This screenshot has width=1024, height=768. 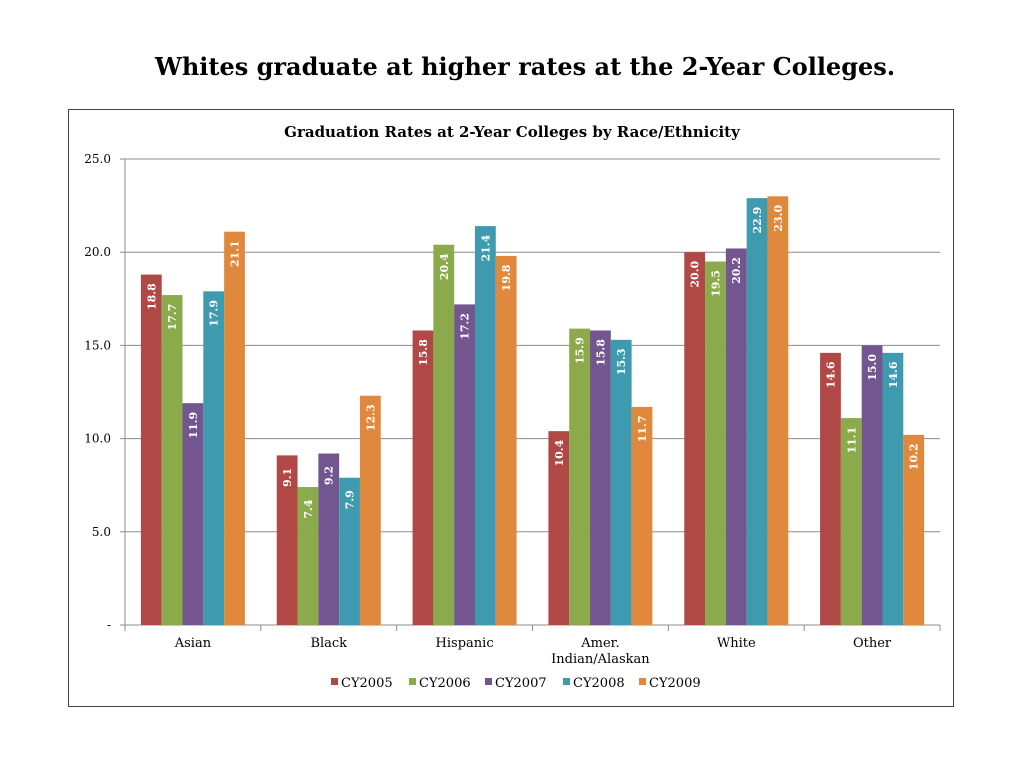 I want to click on legend-swatch-cy2009, so click(x=642, y=681).